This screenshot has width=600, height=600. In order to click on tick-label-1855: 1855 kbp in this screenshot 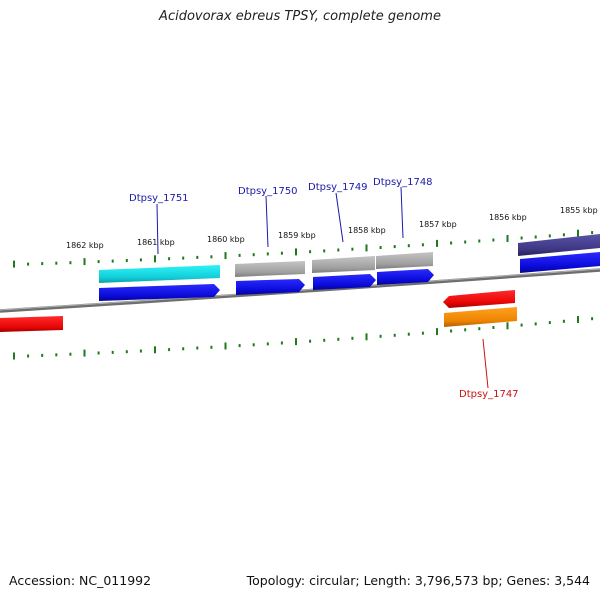, I will do `click(579, 210)`.